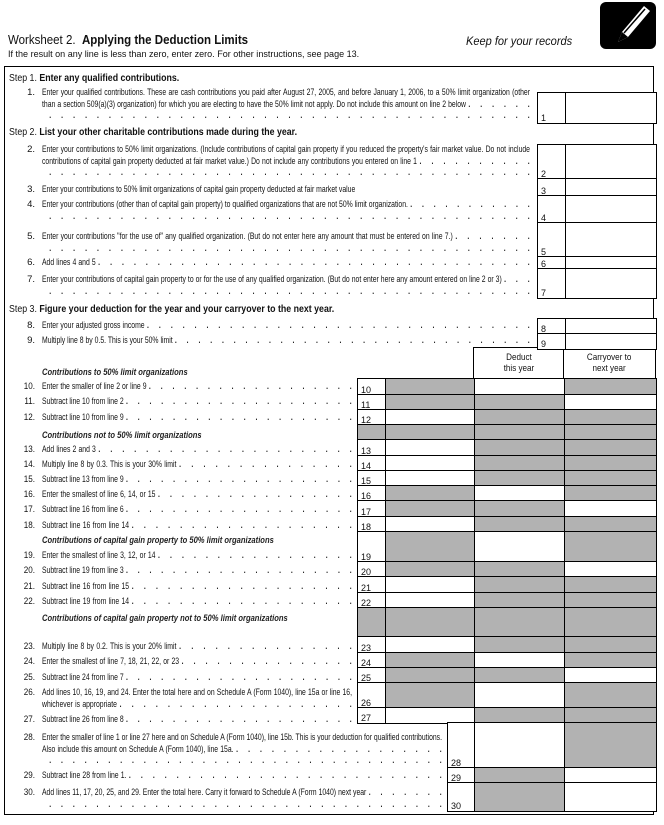  Describe the element at coordinates (520, 695) in the screenshot. I see `line-26-deduct-input` at that location.